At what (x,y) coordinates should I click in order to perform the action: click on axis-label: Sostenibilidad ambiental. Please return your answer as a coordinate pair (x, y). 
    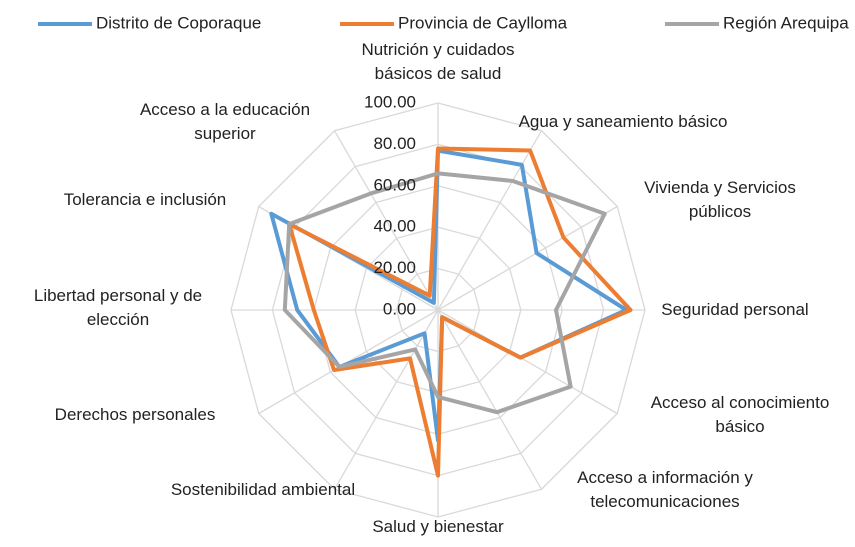
    Looking at the image, I should click on (263, 489).